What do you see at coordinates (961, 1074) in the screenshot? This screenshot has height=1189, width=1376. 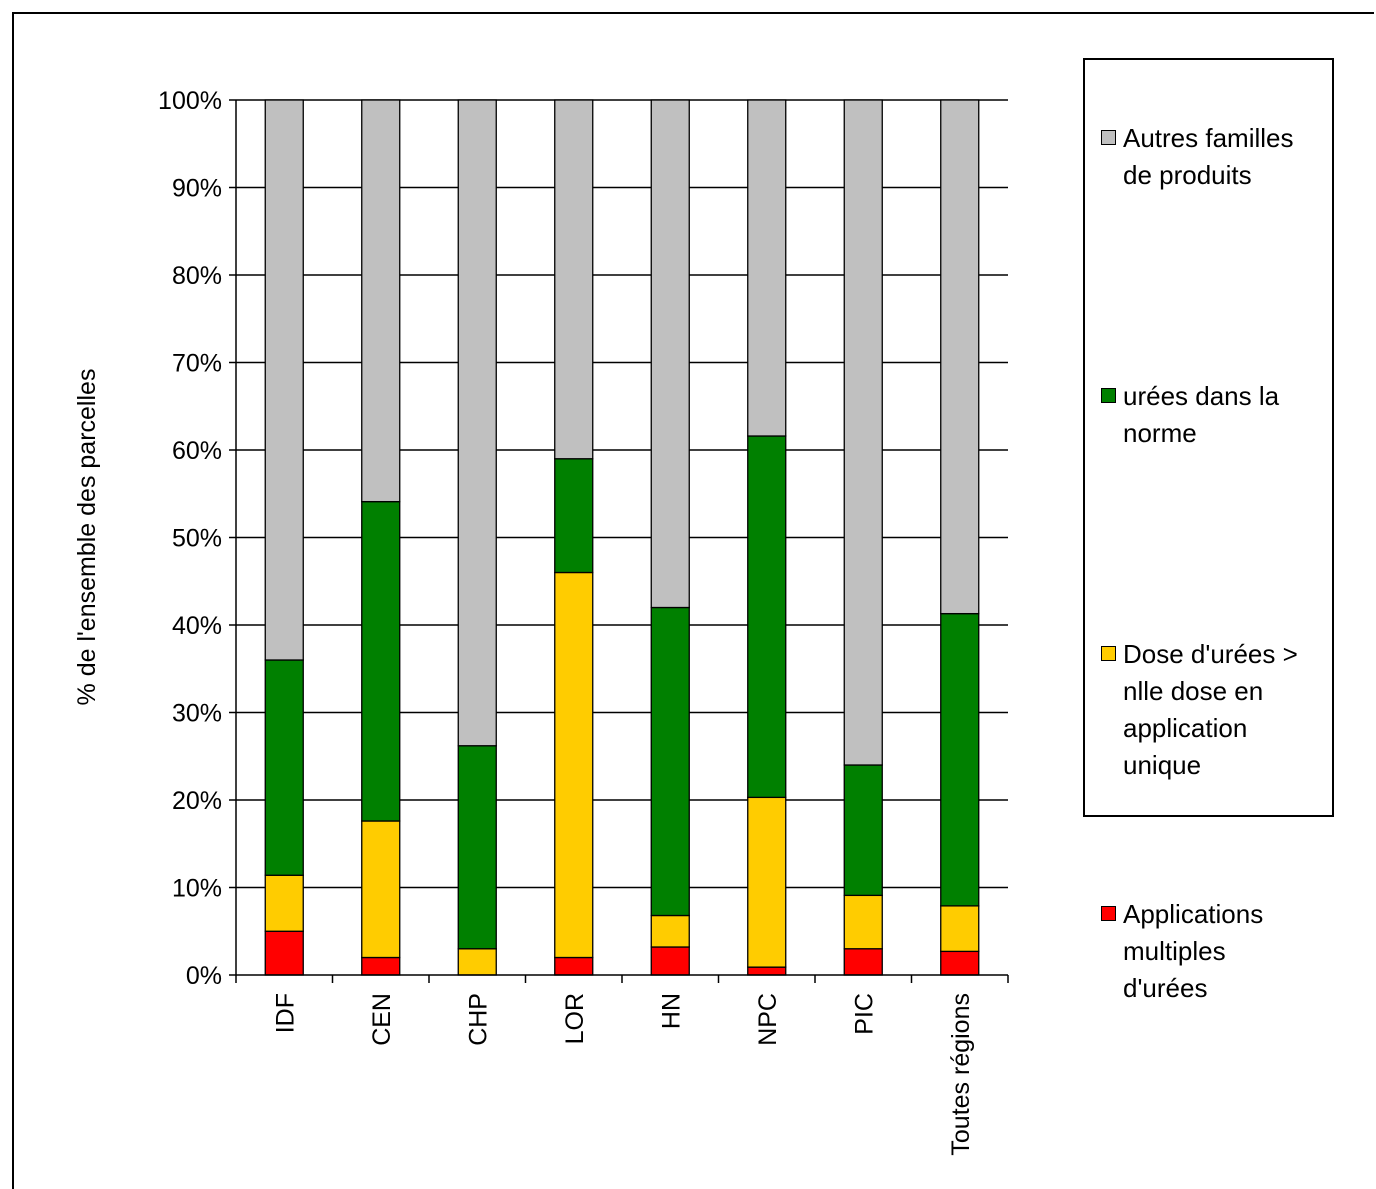 I see `x-tick-label: Toutes régions` at bounding box center [961, 1074].